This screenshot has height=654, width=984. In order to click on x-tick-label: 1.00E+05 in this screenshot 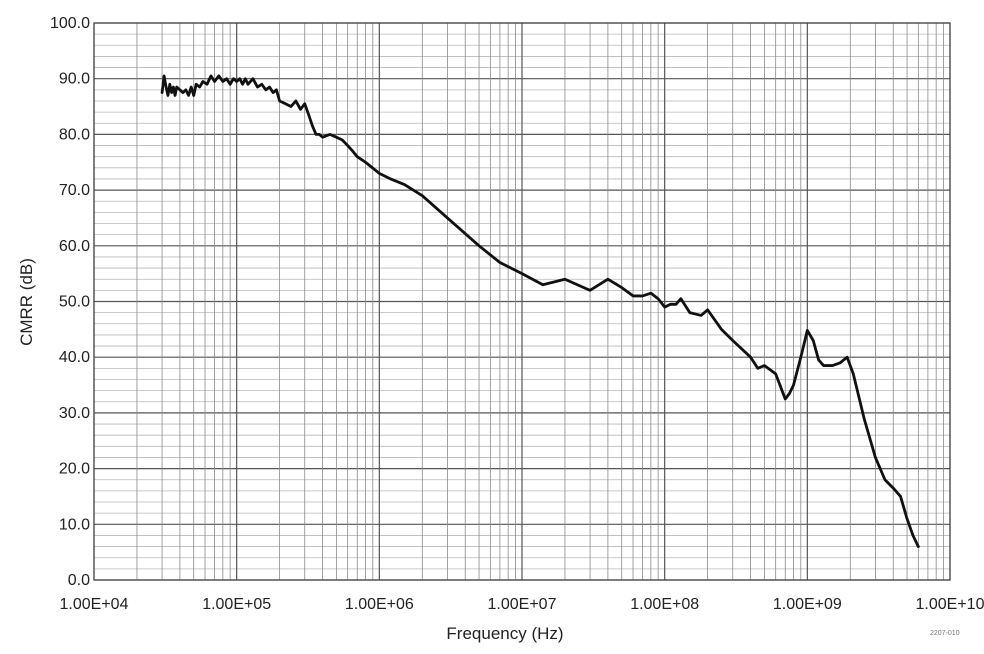, I will do `click(236, 604)`.